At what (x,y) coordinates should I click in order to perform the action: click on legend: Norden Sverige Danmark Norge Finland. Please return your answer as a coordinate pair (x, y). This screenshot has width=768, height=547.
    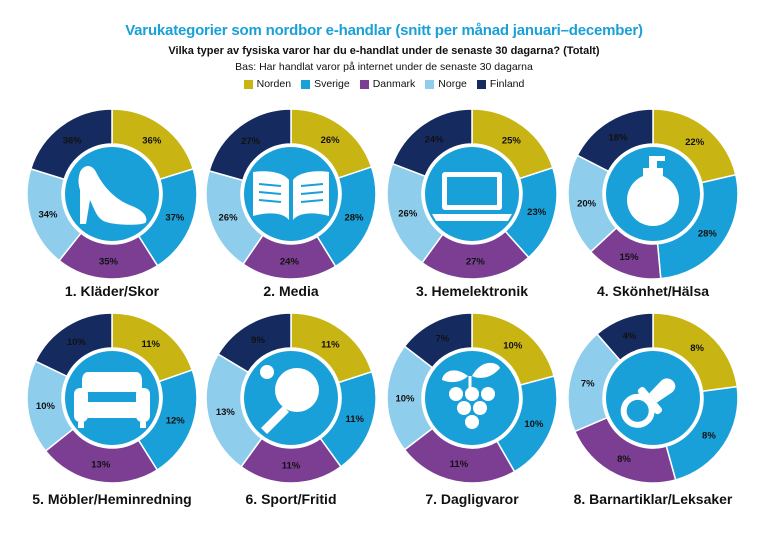
    Looking at the image, I should click on (384, 84).